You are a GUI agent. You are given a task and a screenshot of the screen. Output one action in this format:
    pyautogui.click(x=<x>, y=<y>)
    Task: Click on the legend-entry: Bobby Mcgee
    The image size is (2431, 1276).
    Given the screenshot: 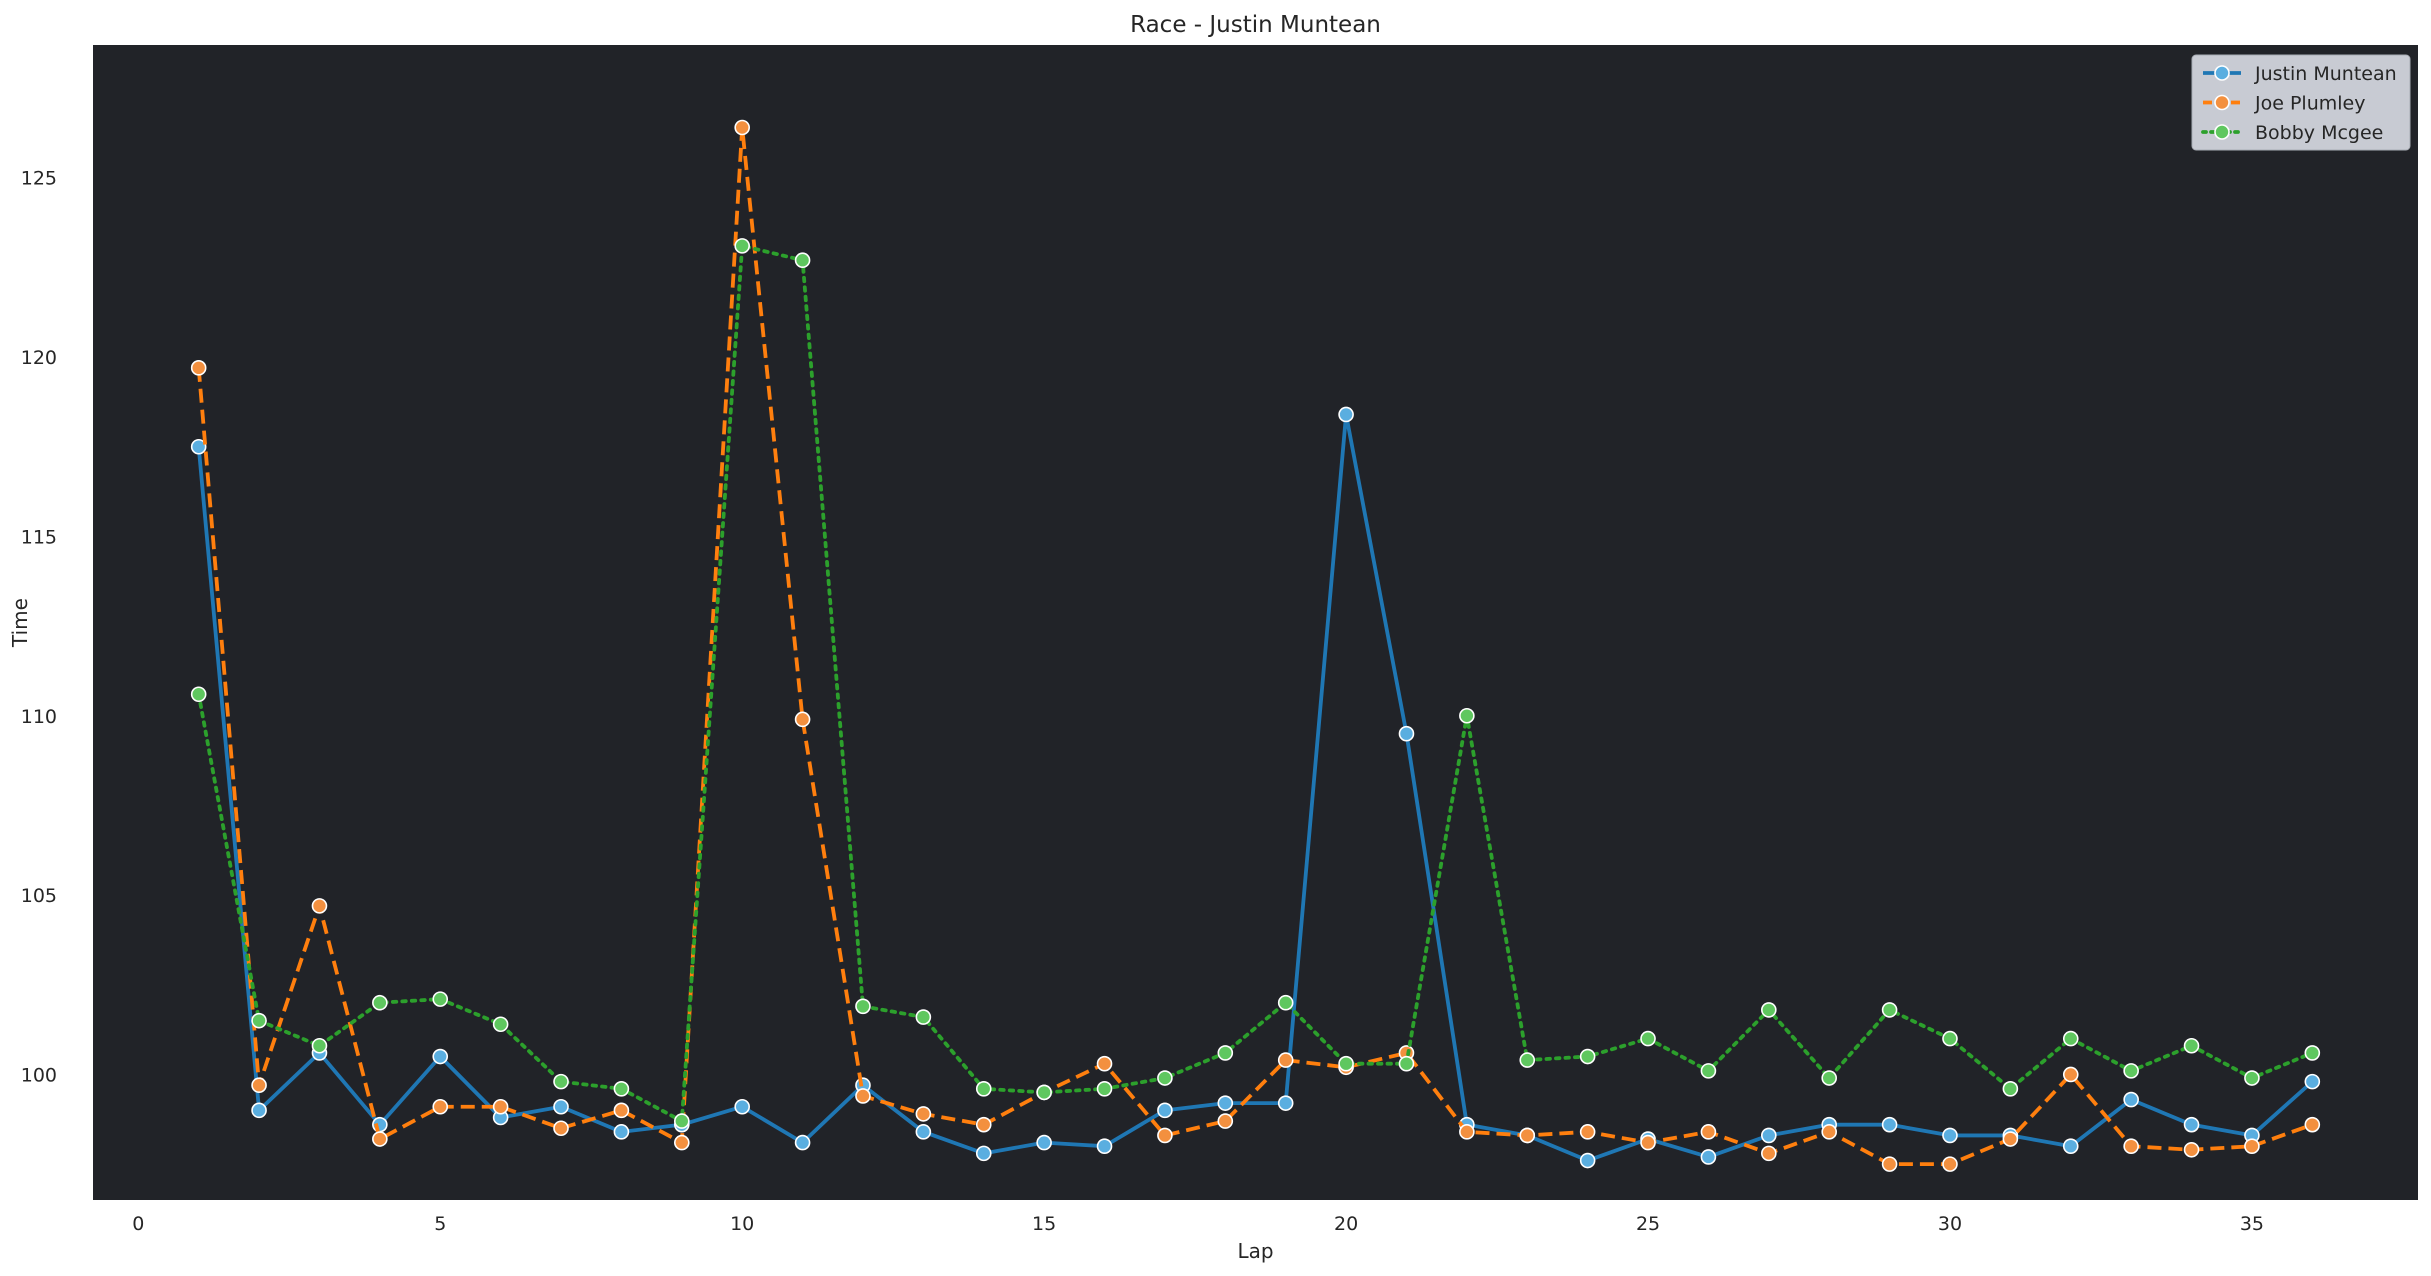 What is the action you would take?
    pyautogui.click(x=2292, y=133)
    